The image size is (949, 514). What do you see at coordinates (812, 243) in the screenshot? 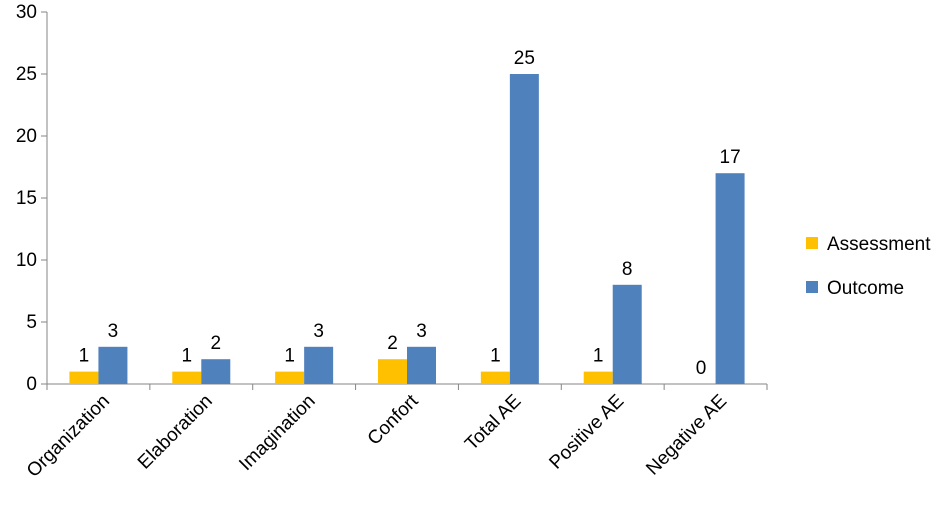
I see `legend-swatch-assessment` at bounding box center [812, 243].